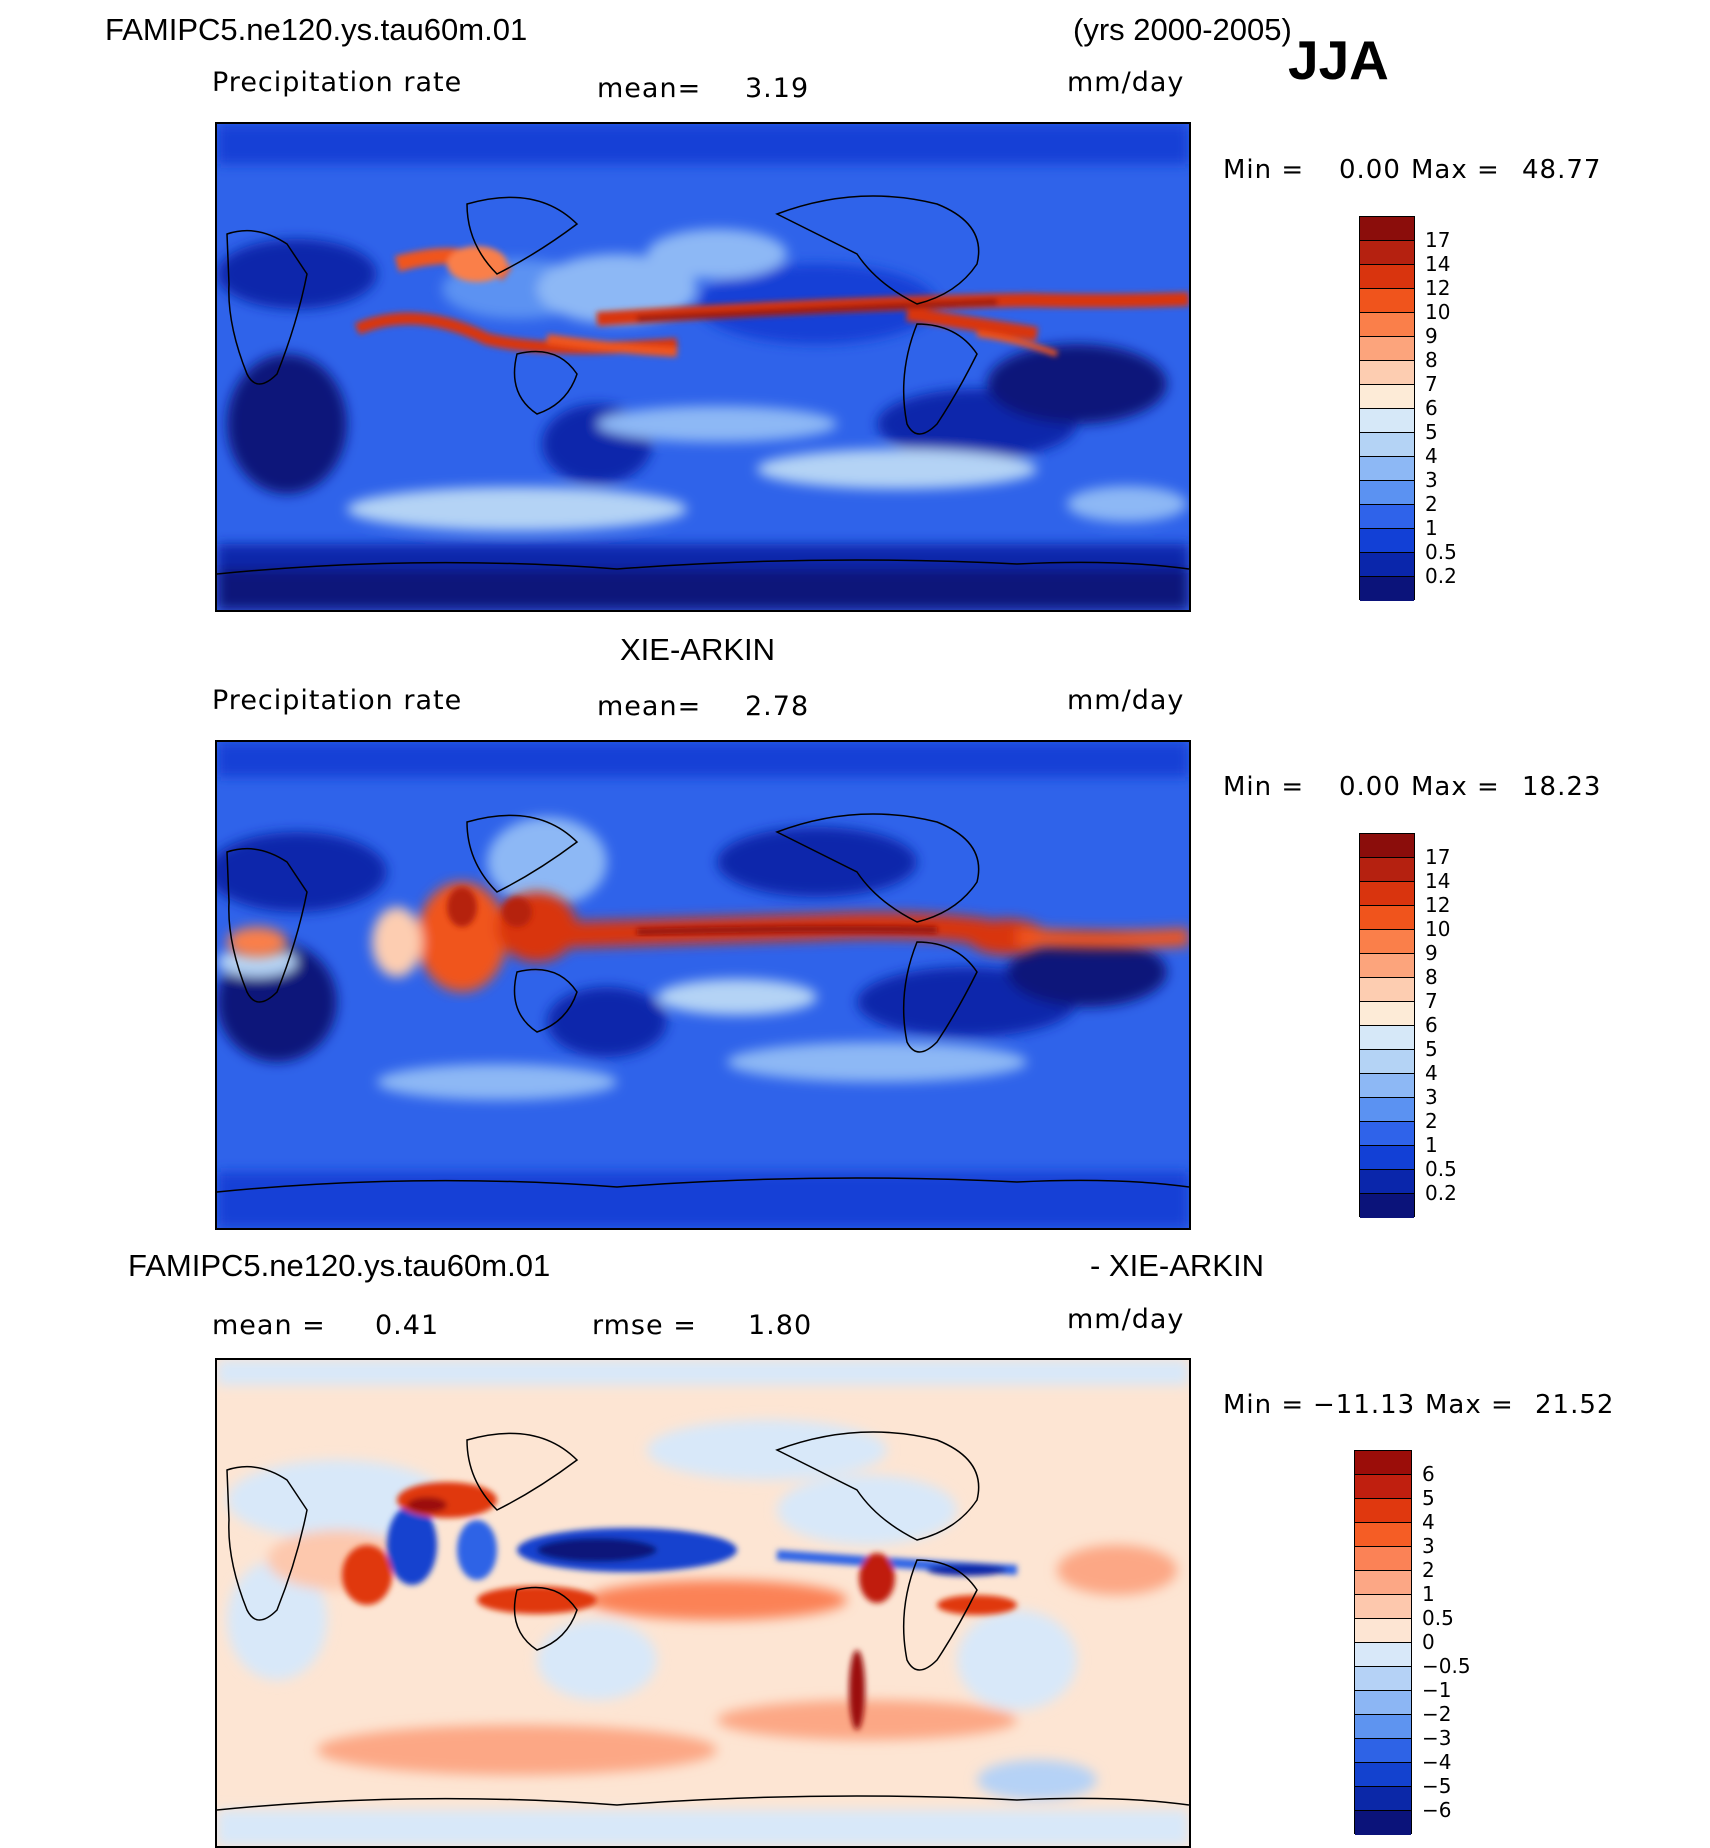  I want to click on panel2-variable: Precipitation rate, so click(337, 700).